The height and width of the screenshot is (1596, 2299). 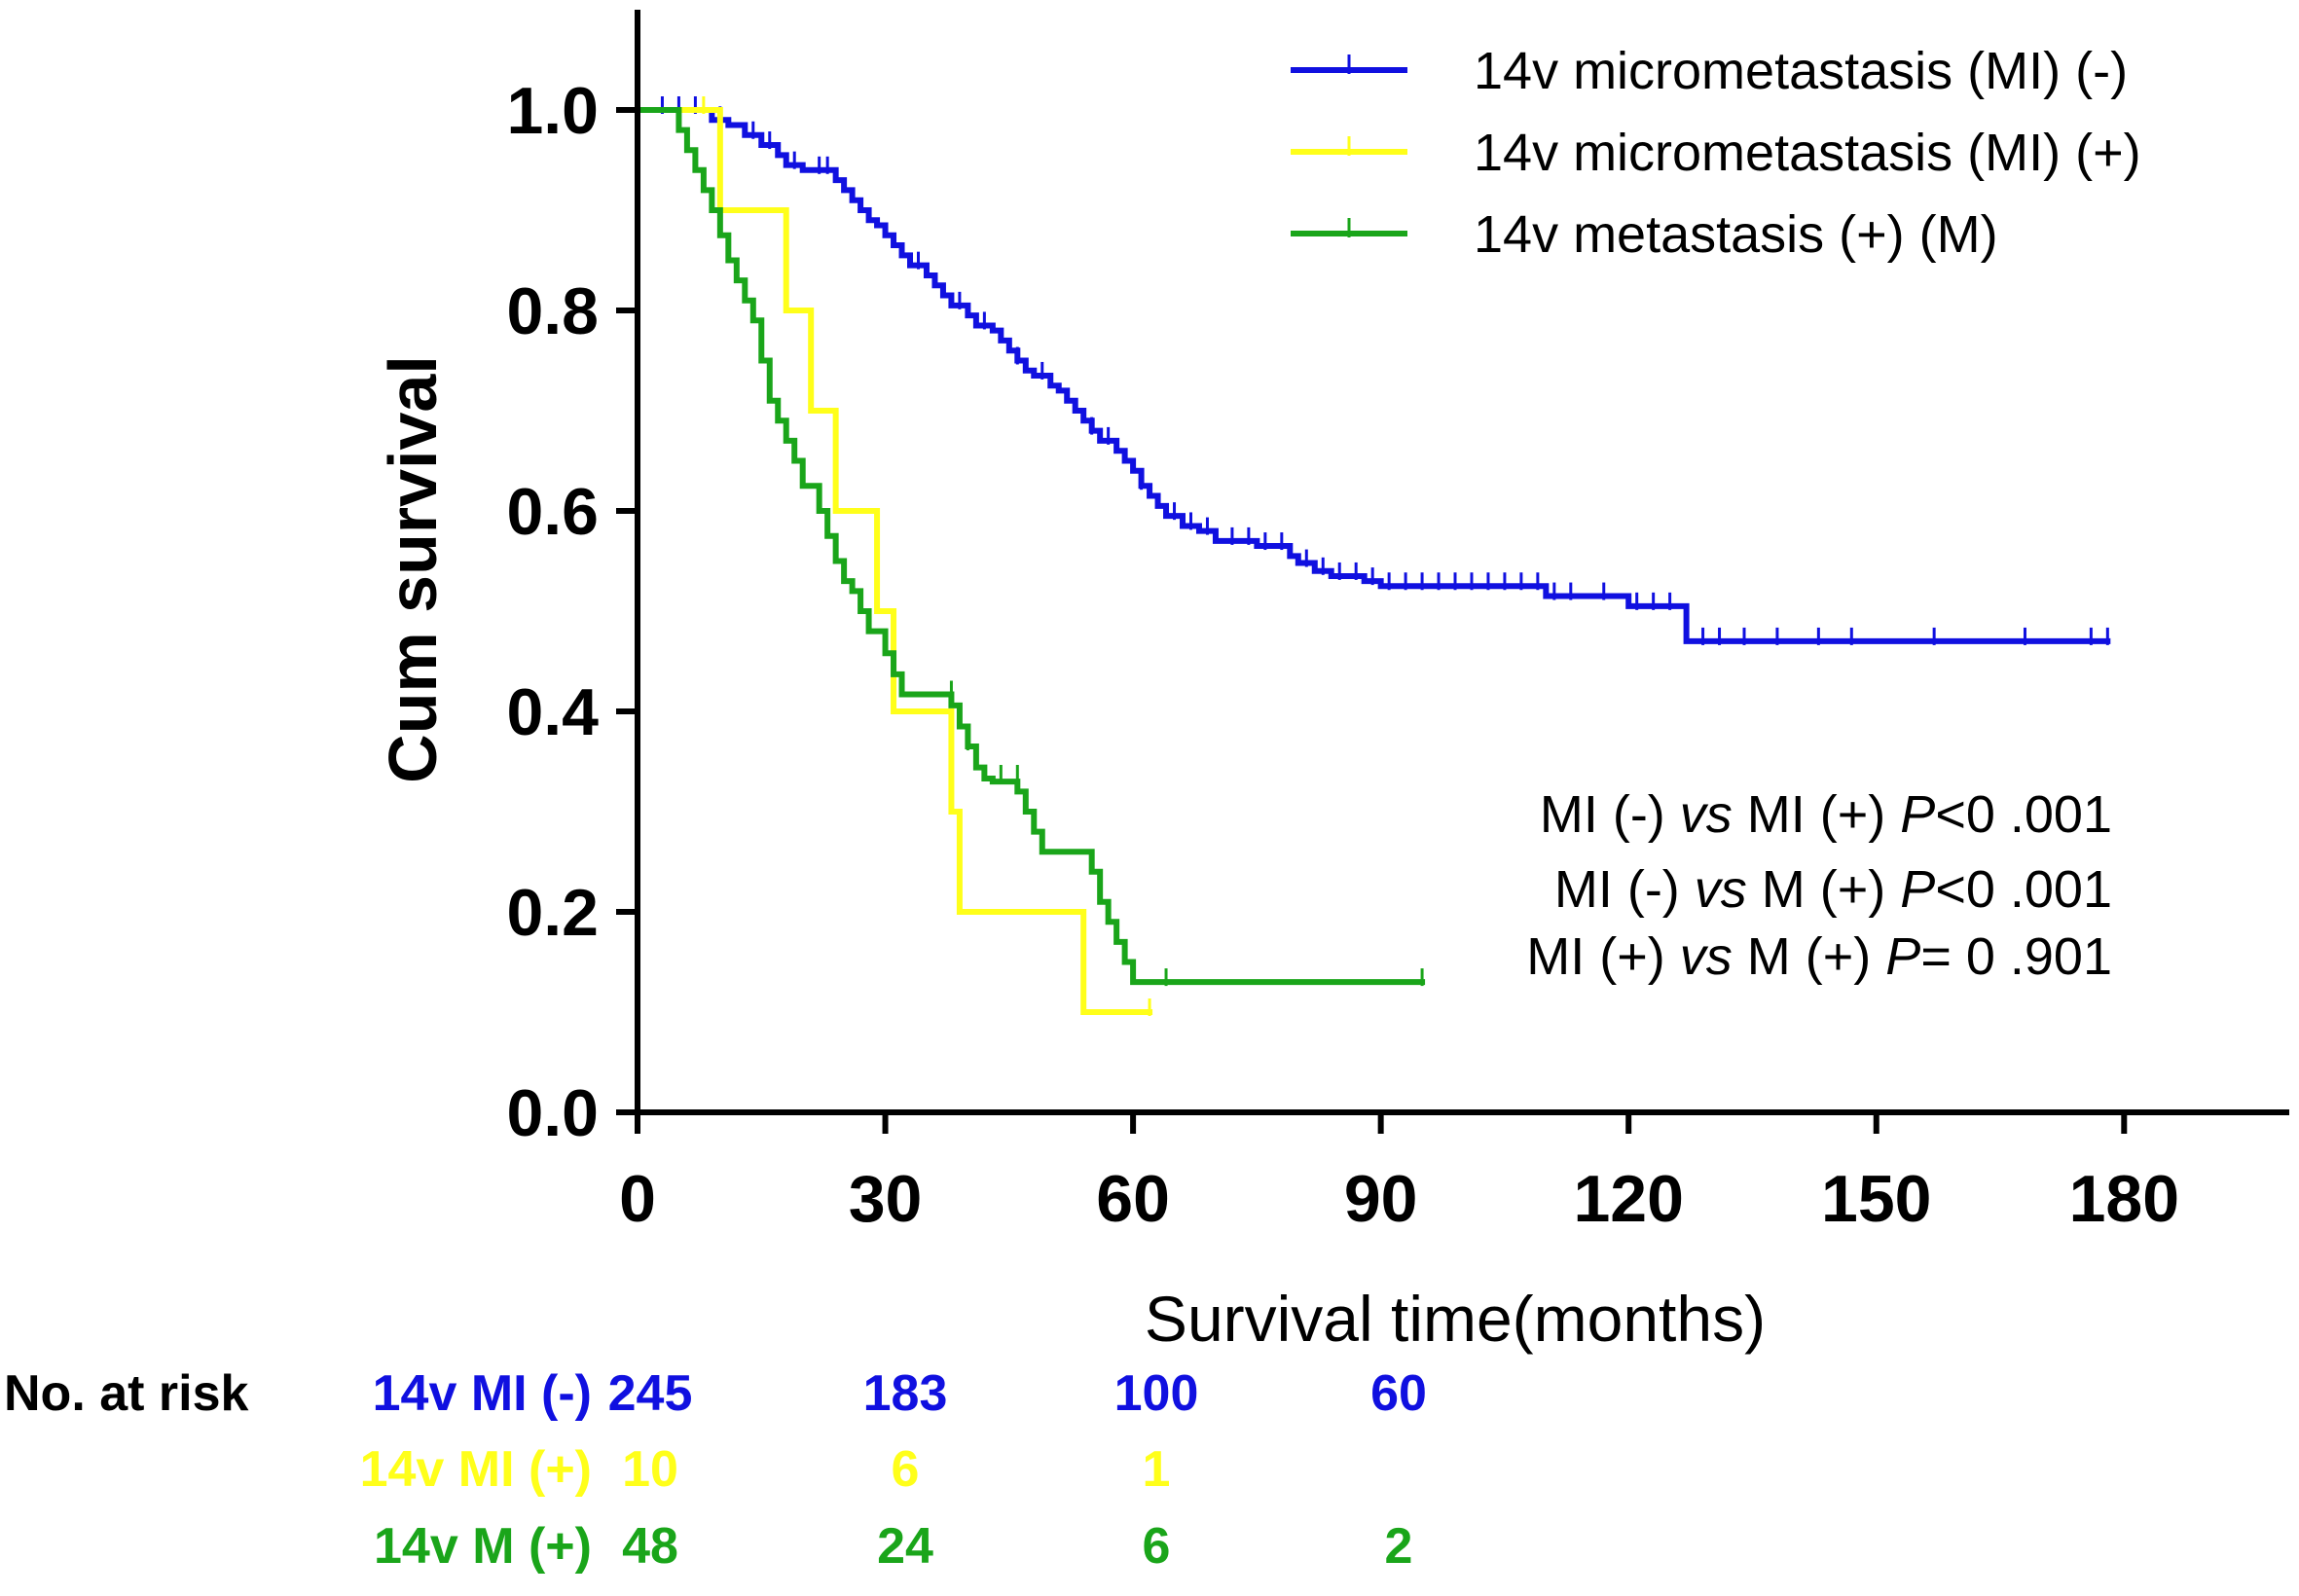 I want to click on x-tick-label: 150, so click(x=1876, y=1199).